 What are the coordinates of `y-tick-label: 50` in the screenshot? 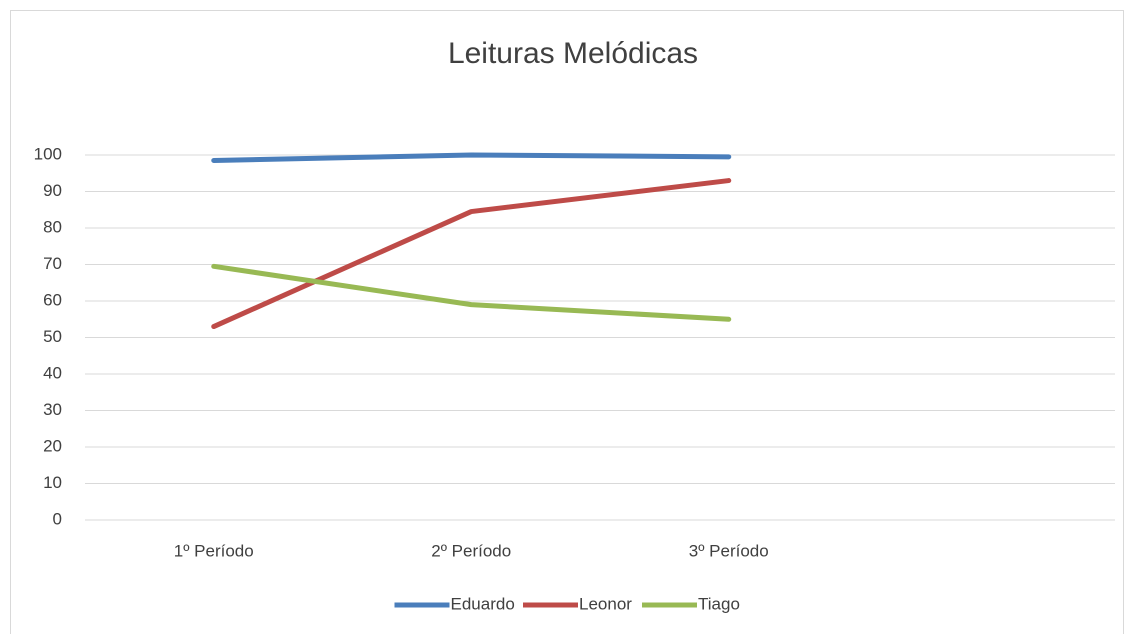 It's located at (52, 336).